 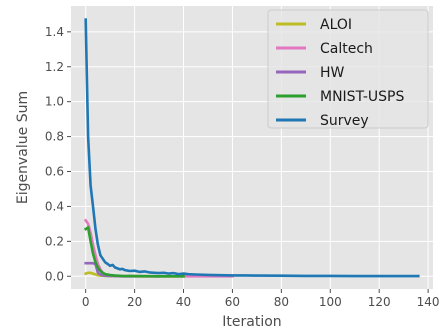 I want to click on x-tick-label: 120, so click(x=379, y=302).